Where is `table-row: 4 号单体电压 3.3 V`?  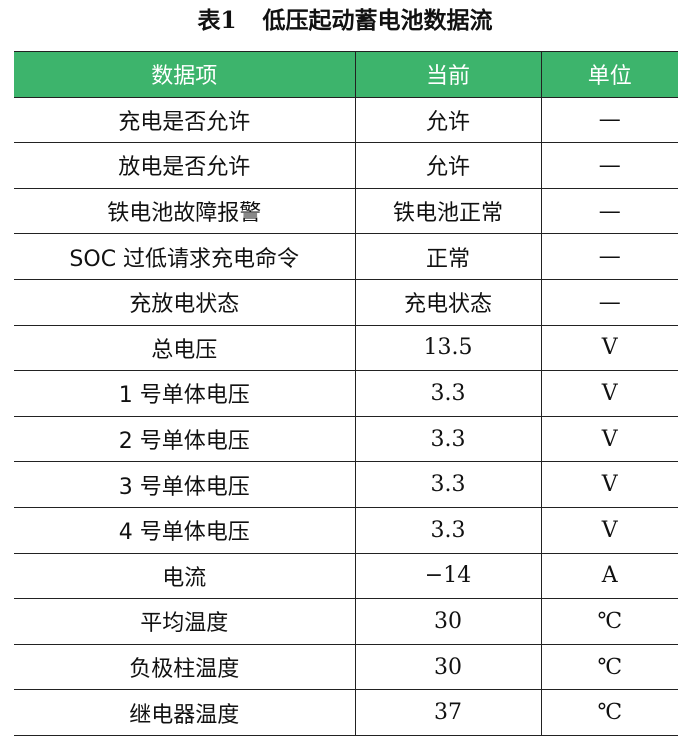 table-row: 4 号单体电压 3.3 V is located at coordinates (346, 530).